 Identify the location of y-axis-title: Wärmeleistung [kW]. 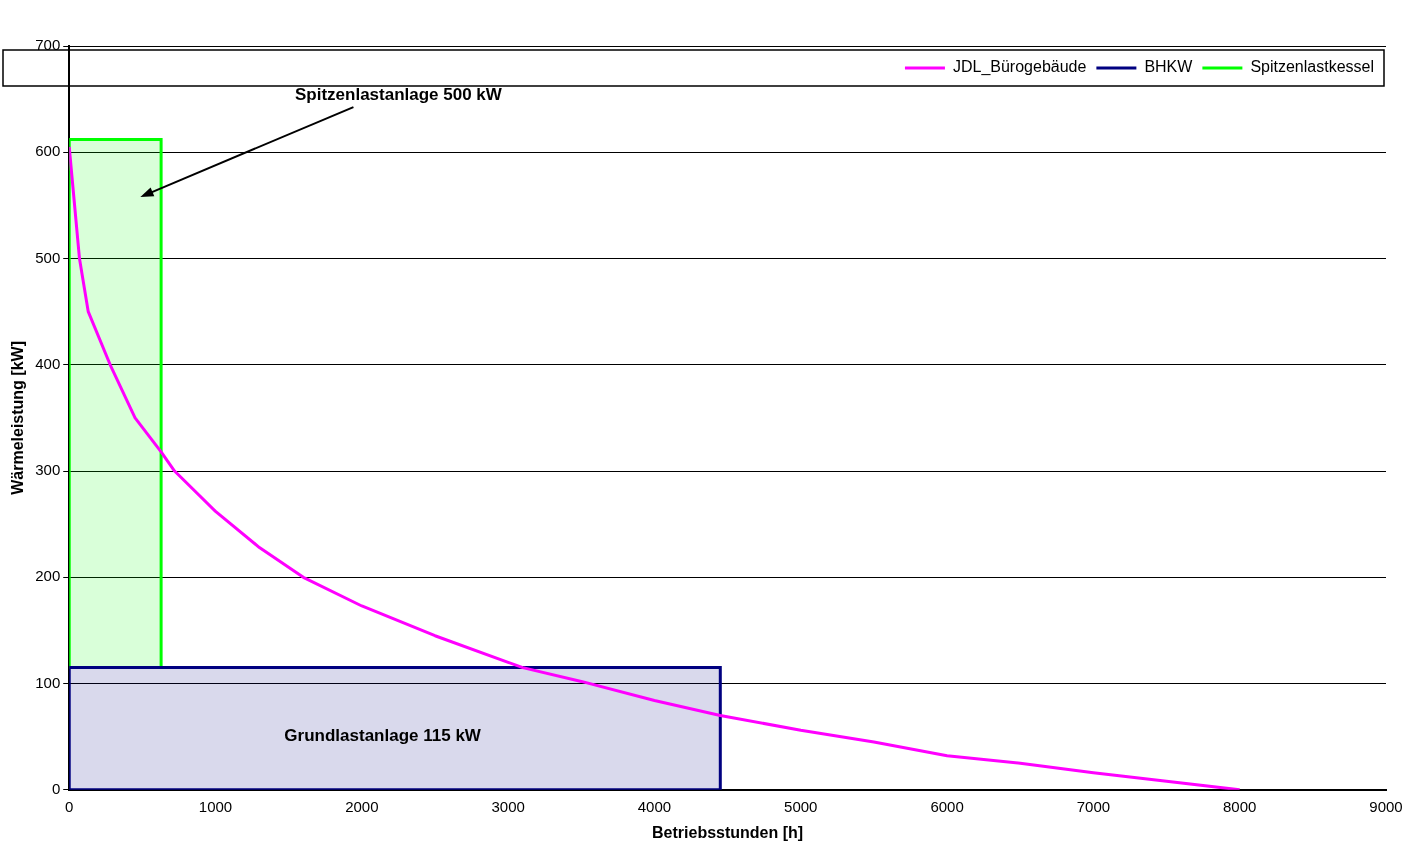
(18, 418).